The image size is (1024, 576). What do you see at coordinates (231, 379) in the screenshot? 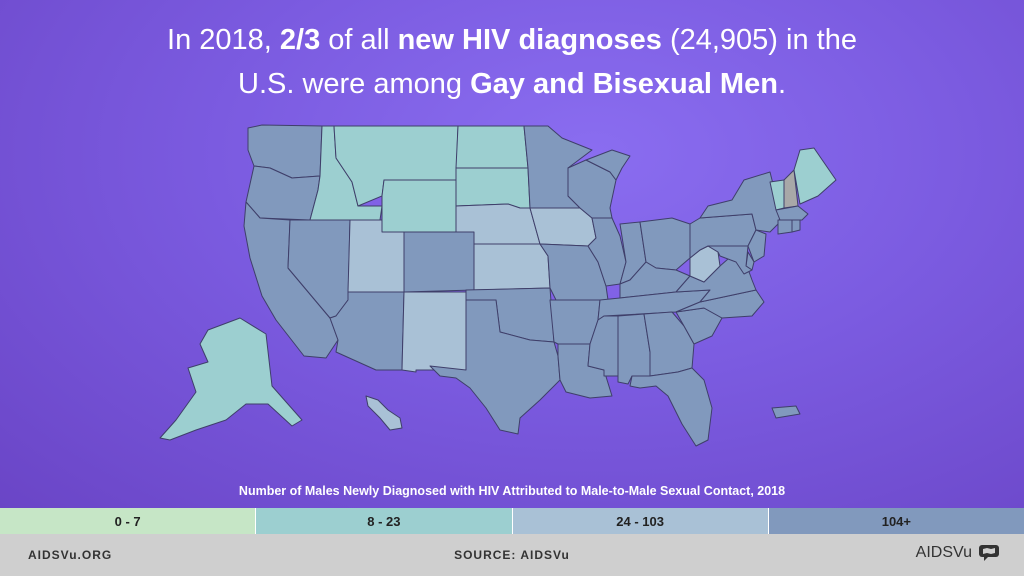
I see `state-AK` at bounding box center [231, 379].